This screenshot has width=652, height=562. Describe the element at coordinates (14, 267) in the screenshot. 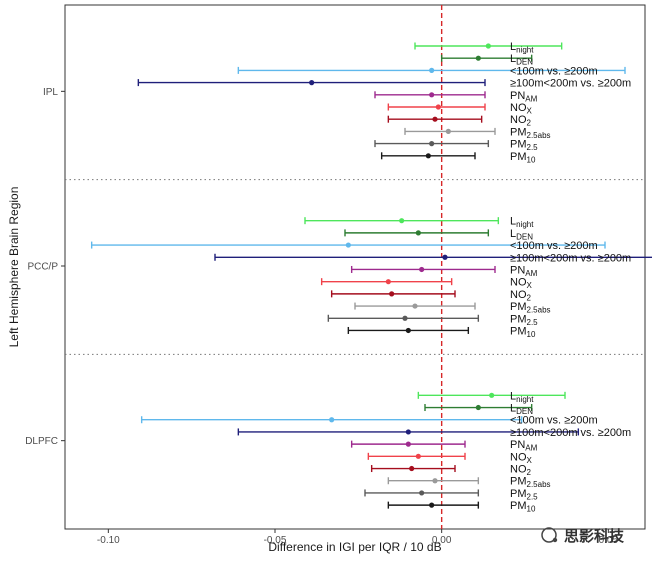

I see `y-axis-title: Left Hemisphere Brain Region` at that location.